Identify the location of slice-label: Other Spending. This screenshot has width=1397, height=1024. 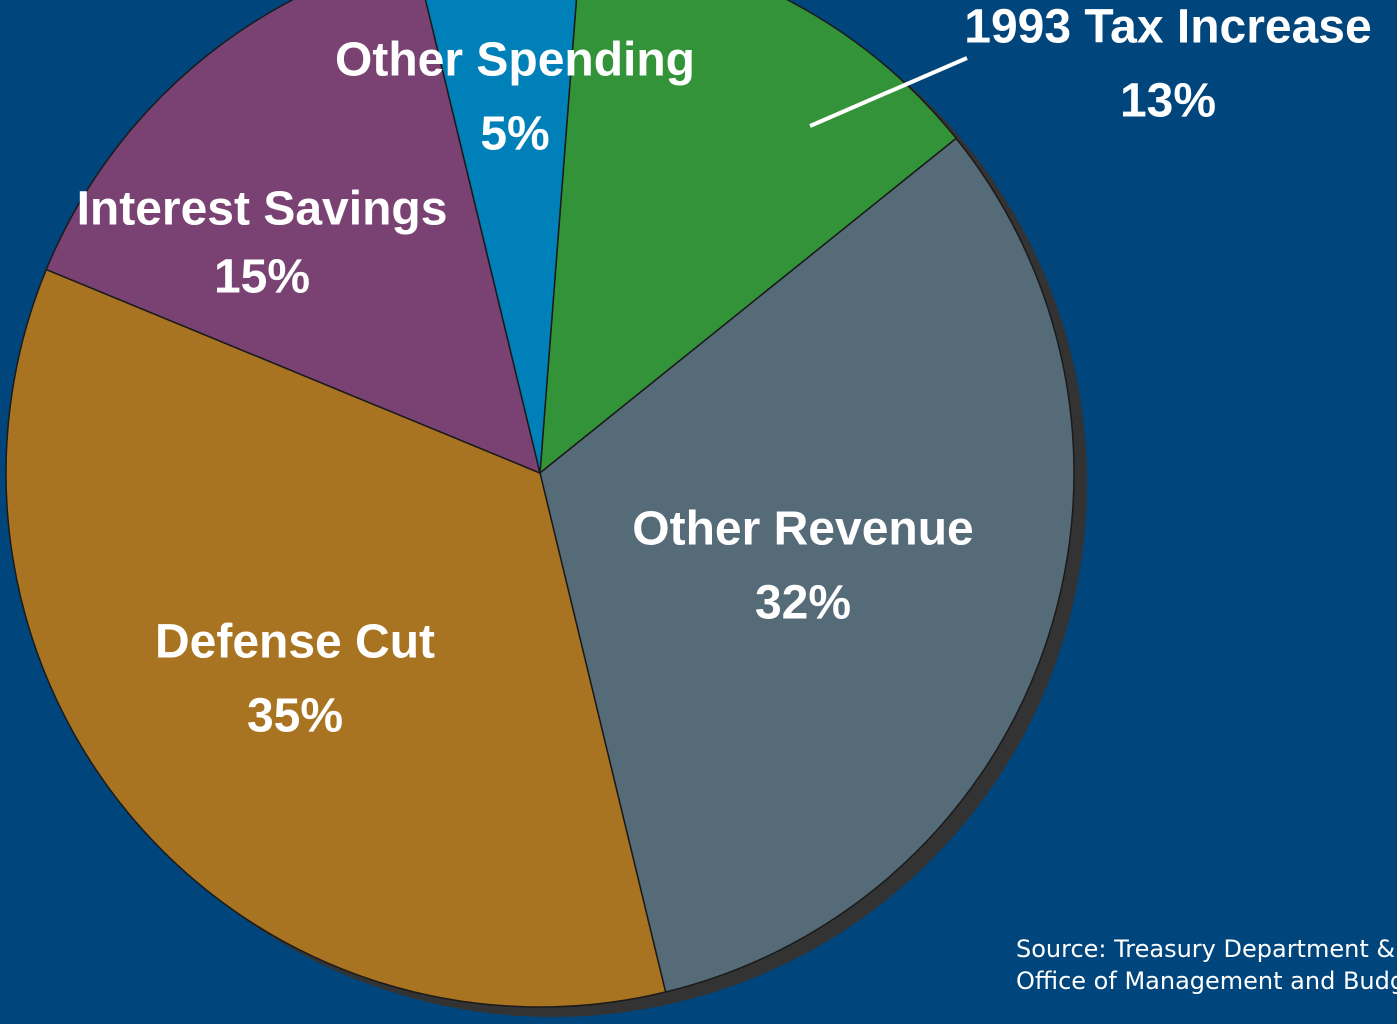
(515, 60).